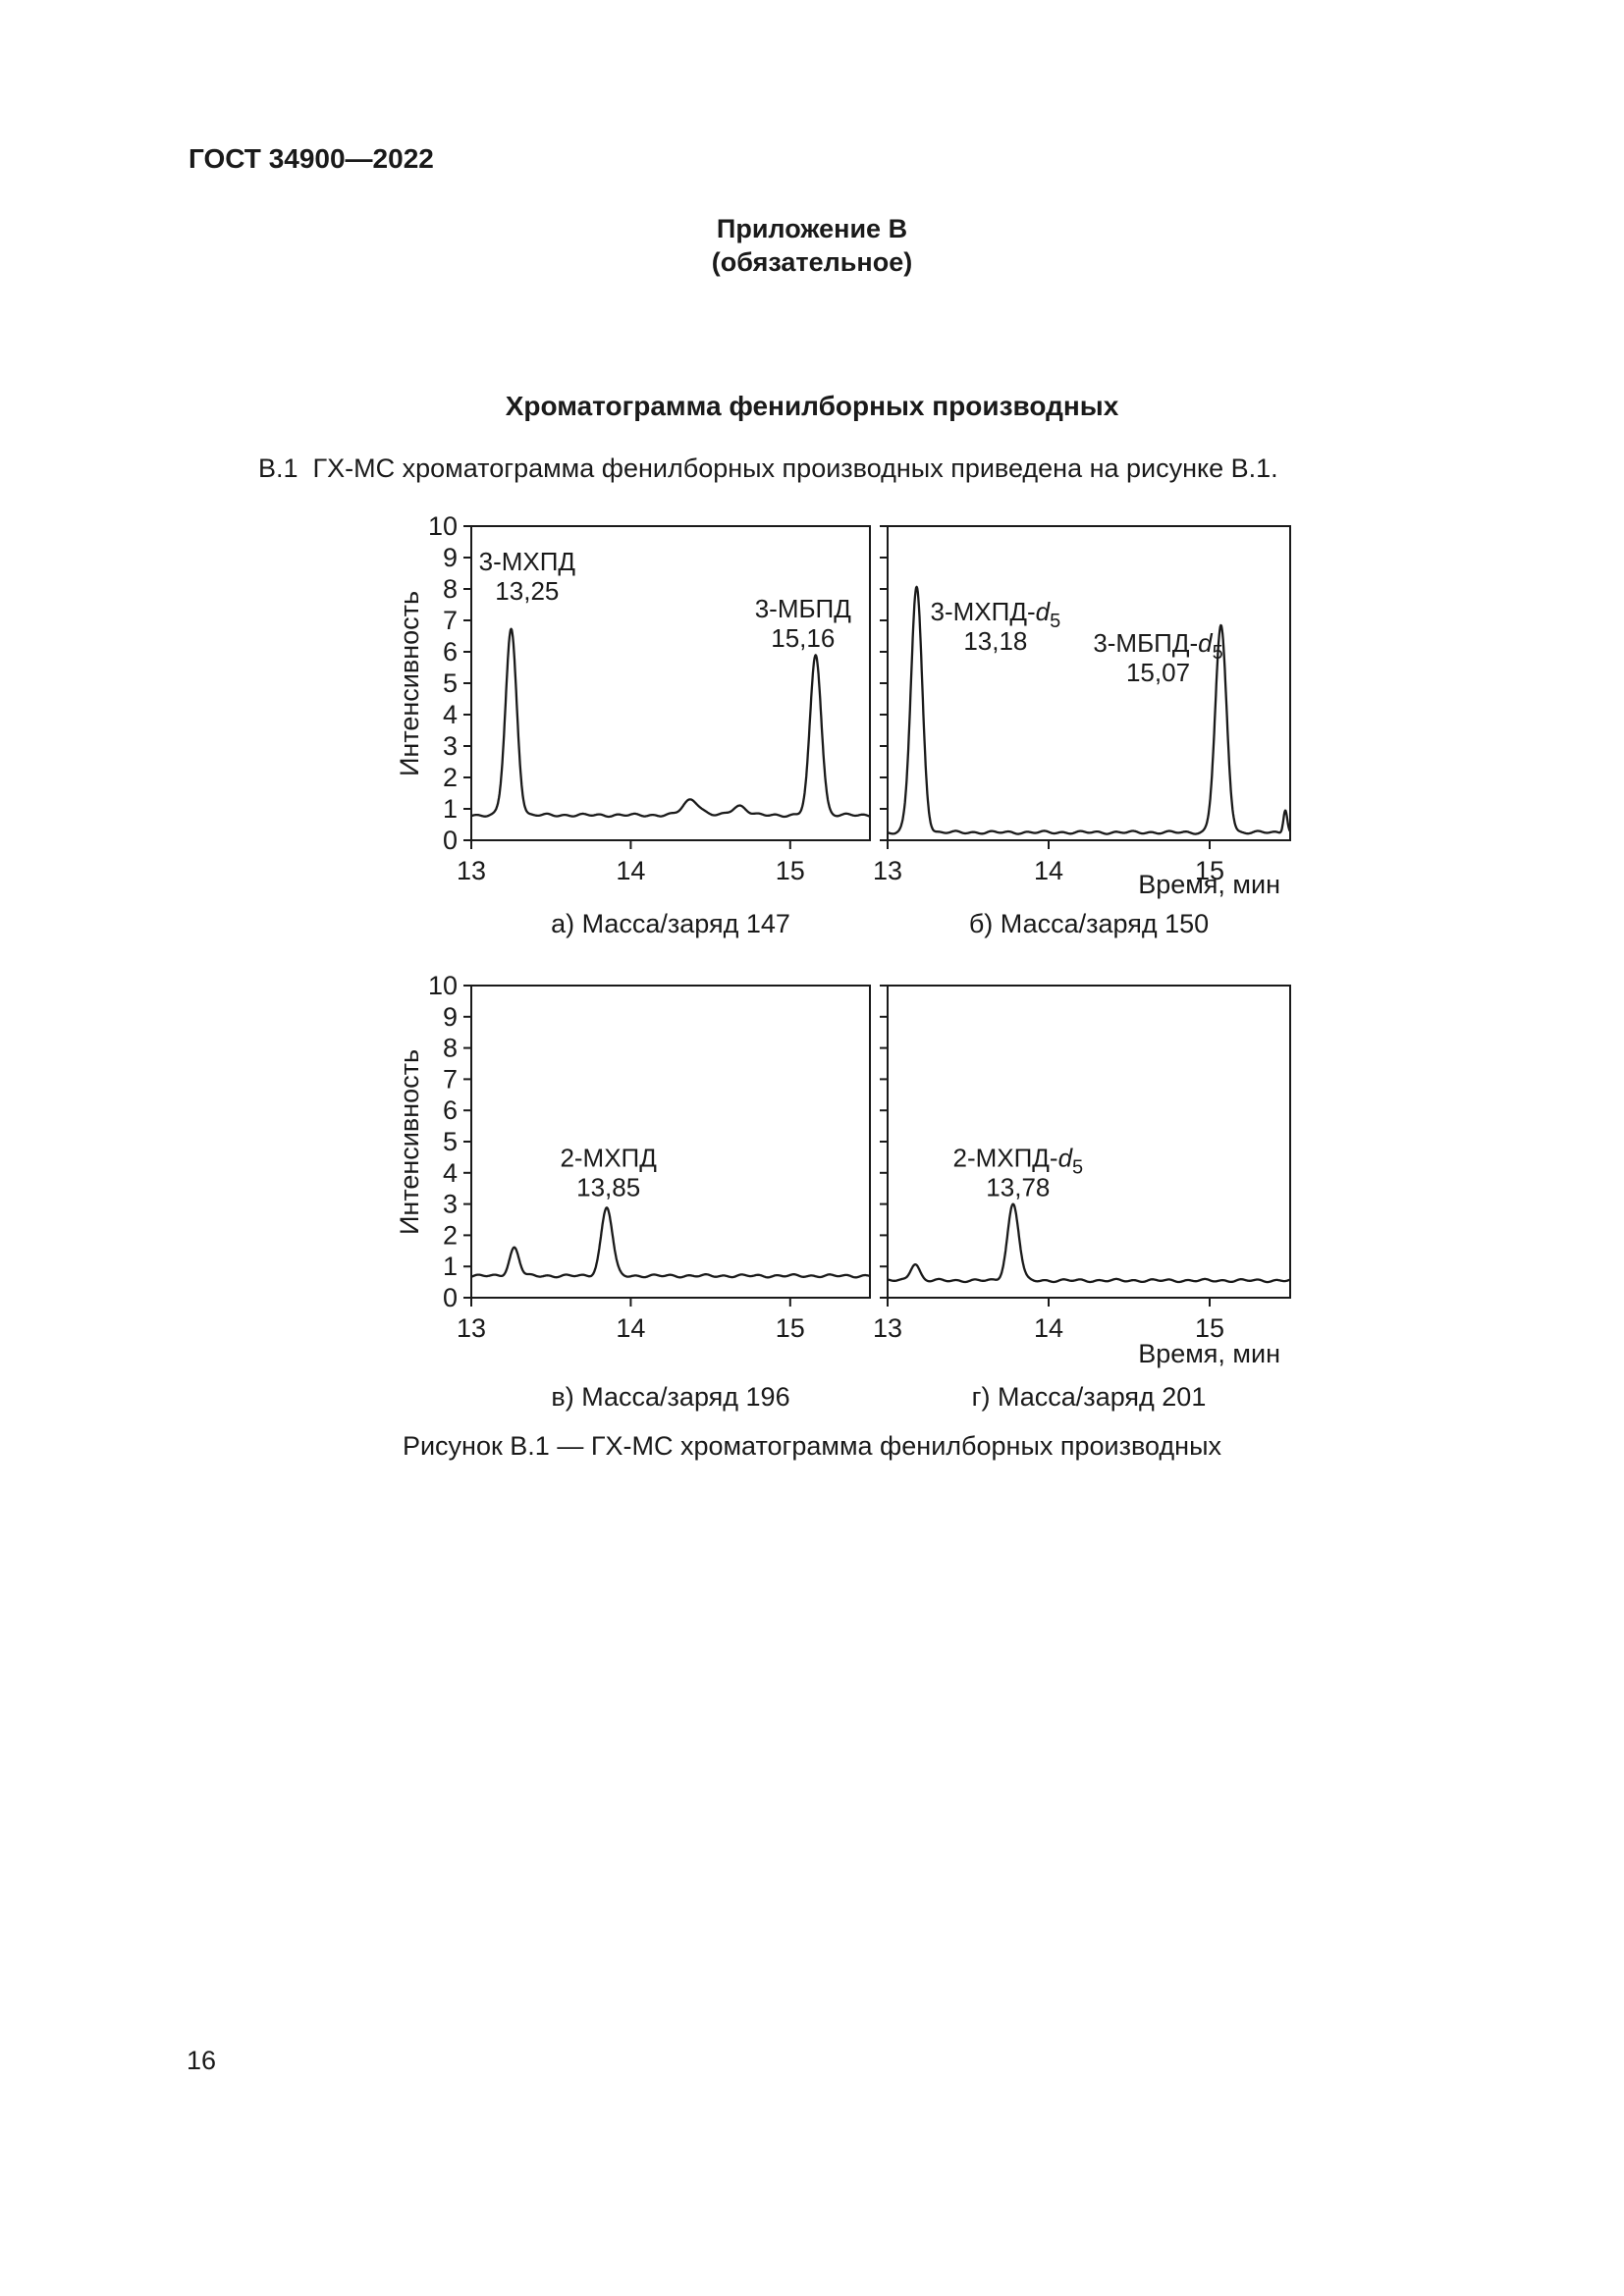 Image resolution: width=1624 pixels, height=2296 pixels. I want to click on y-axis-label-top-row: Интенсивность, so click(409, 683).